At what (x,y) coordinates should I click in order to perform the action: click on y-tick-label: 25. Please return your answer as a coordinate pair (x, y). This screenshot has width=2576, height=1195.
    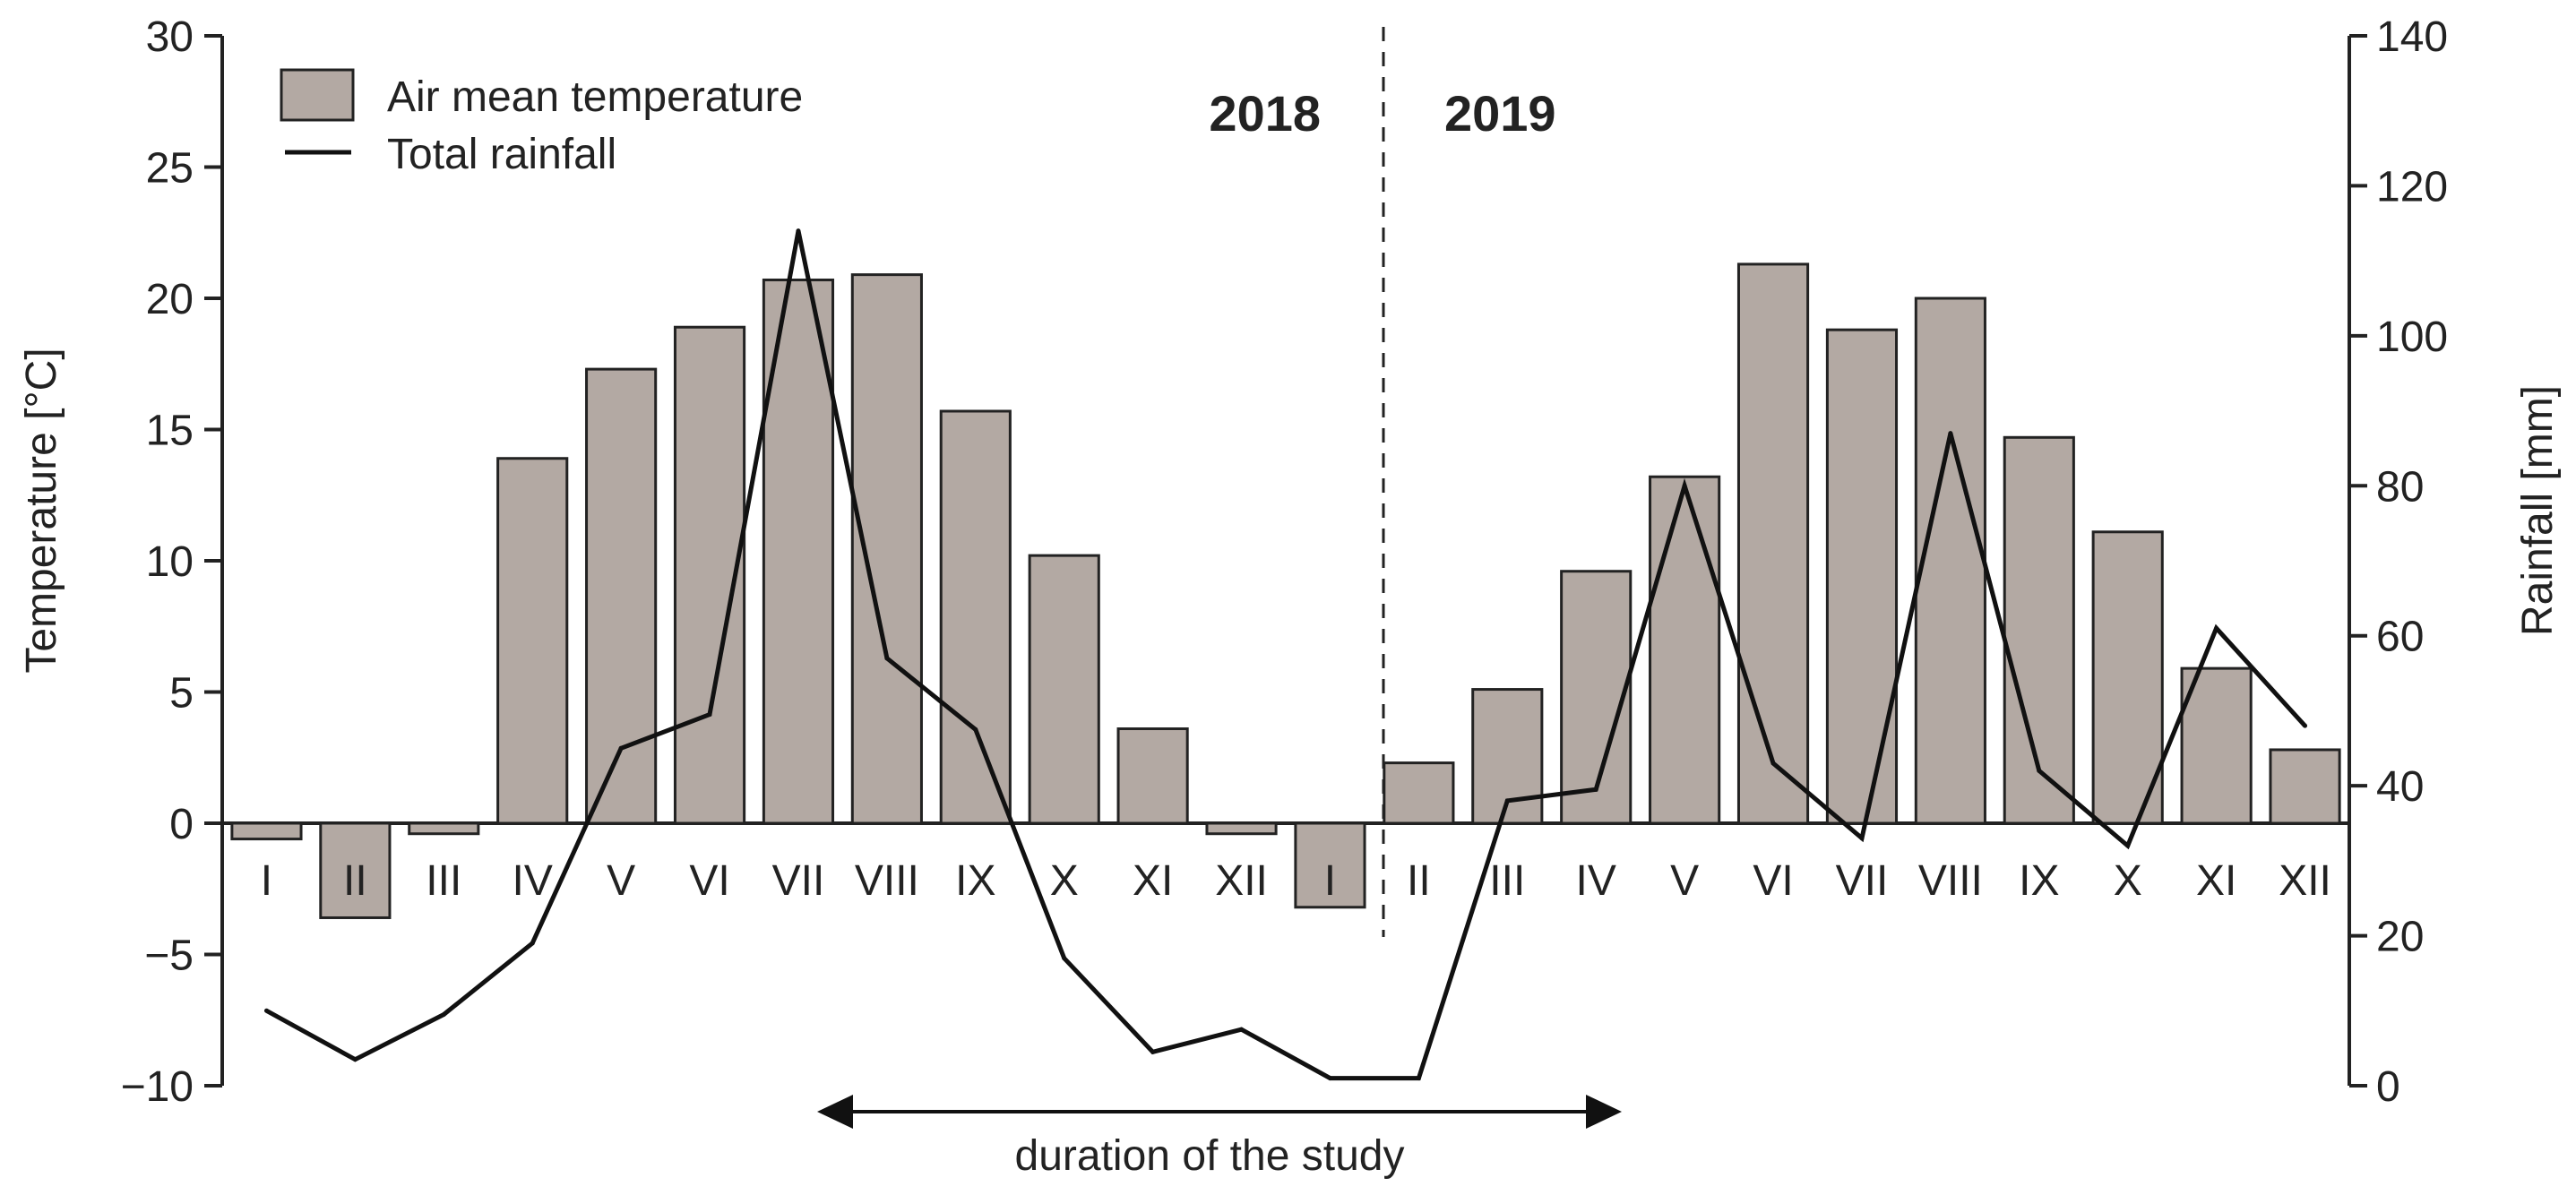
    Looking at the image, I should click on (170, 169).